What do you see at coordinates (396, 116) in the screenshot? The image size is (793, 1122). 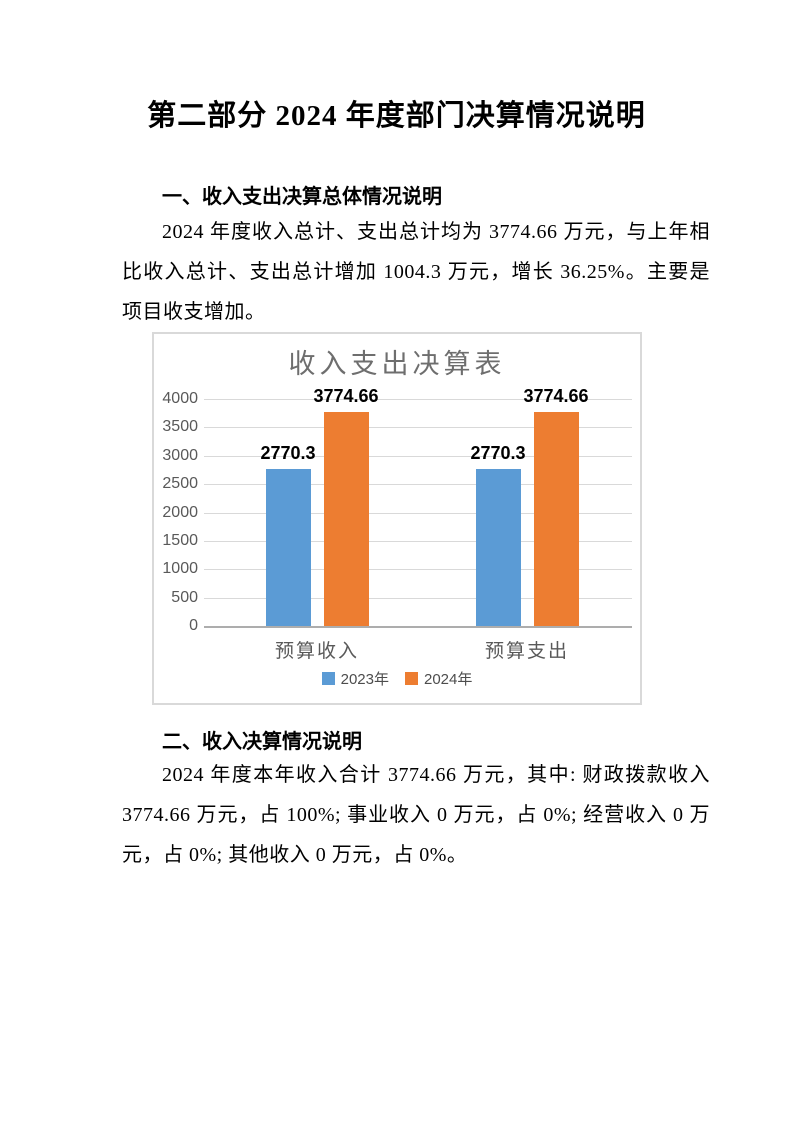 I see `page-title: 第二部分 2024 年度部门决算情况说明` at bounding box center [396, 116].